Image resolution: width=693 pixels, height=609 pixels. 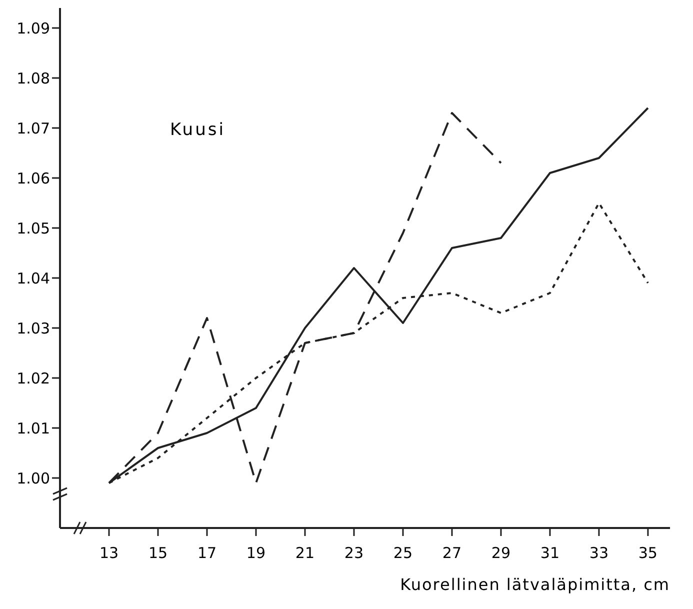 I want to click on y-tick-label: 1.03, so click(x=33, y=328).